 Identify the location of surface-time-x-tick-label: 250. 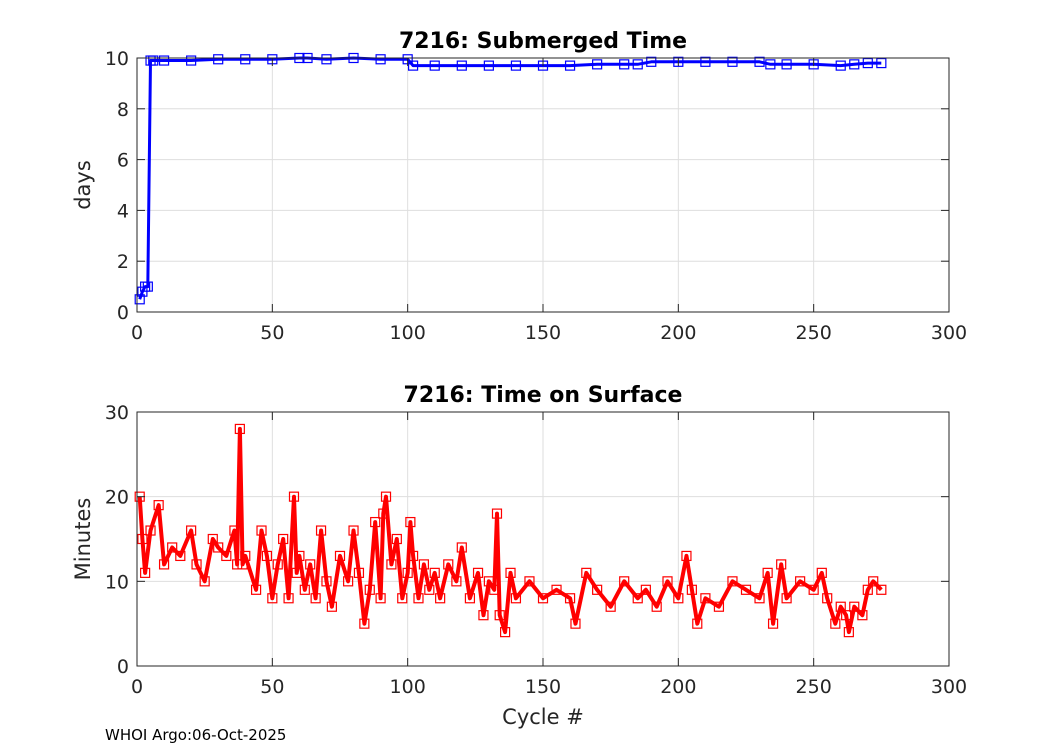
(814, 687).